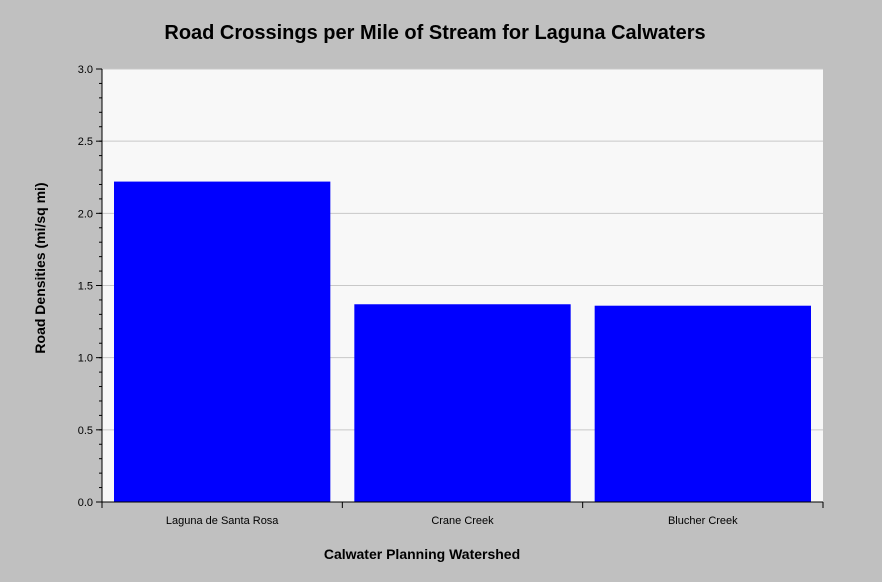 The image size is (882, 582). Describe the element at coordinates (462, 521) in the screenshot. I see `x-tick-label: Crane Creek` at that location.